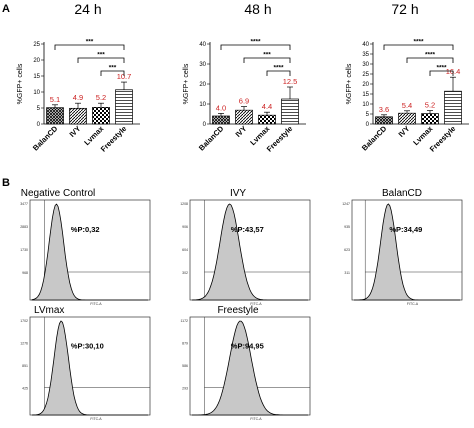 The height and width of the screenshot is (428, 474). I want to click on histogram-y-tick: 1730, so click(24, 250).